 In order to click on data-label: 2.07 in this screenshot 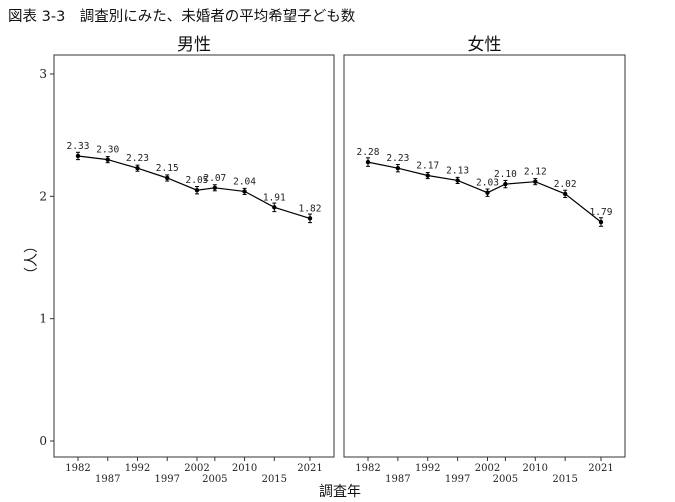, I will do `click(214, 178)`.